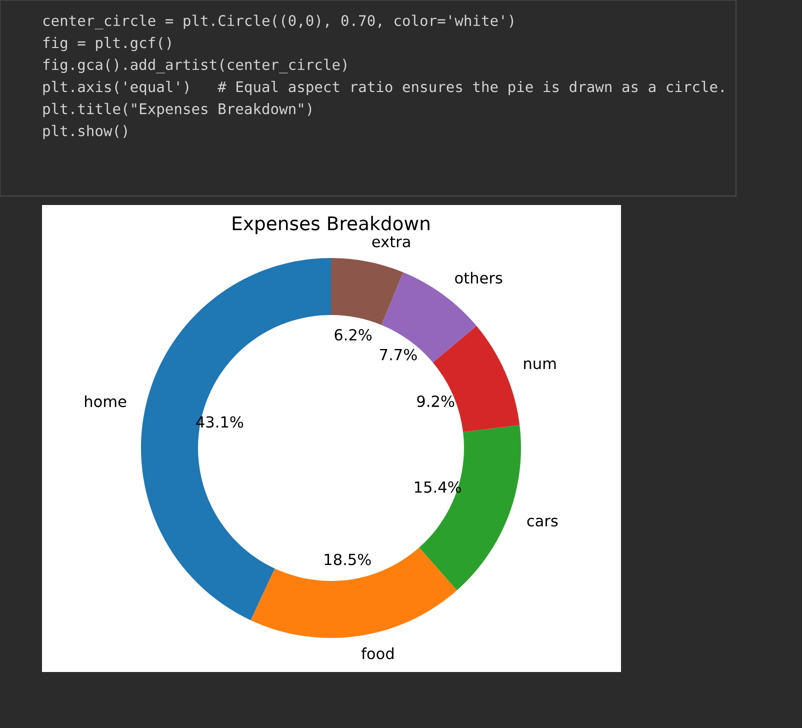  I want to click on chart-title: Expenses Breakdown, so click(331, 225).